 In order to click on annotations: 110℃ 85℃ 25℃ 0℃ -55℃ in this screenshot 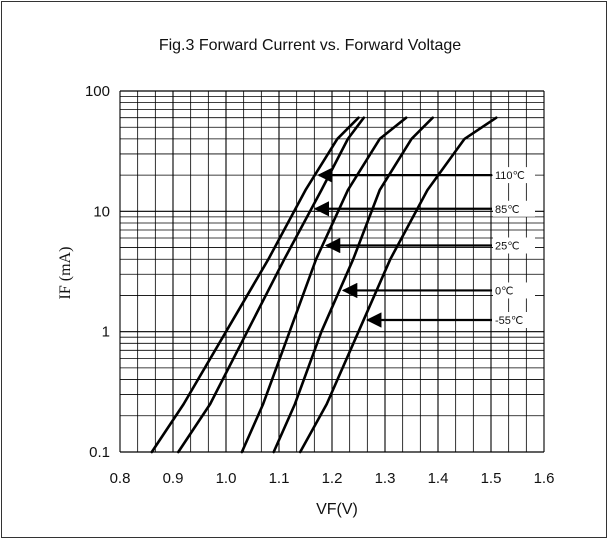, I will do `click(424, 248)`.